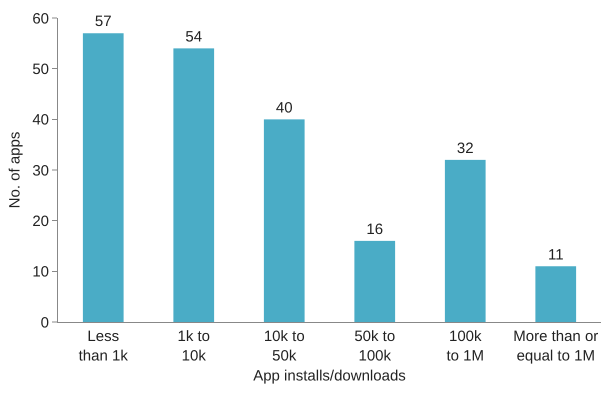 This screenshot has width=609, height=402. Describe the element at coordinates (40, 272) in the screenshot. I see `y-tick-label: 10` at that location.